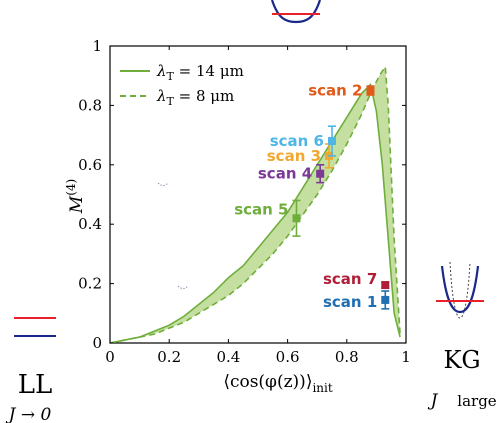 The height and width of the screenshot is (423, 499). What do you see at coordinates (406, 357) in the screenshot?
I see `x-tick-label: 1` at bounding box center [406, 357].